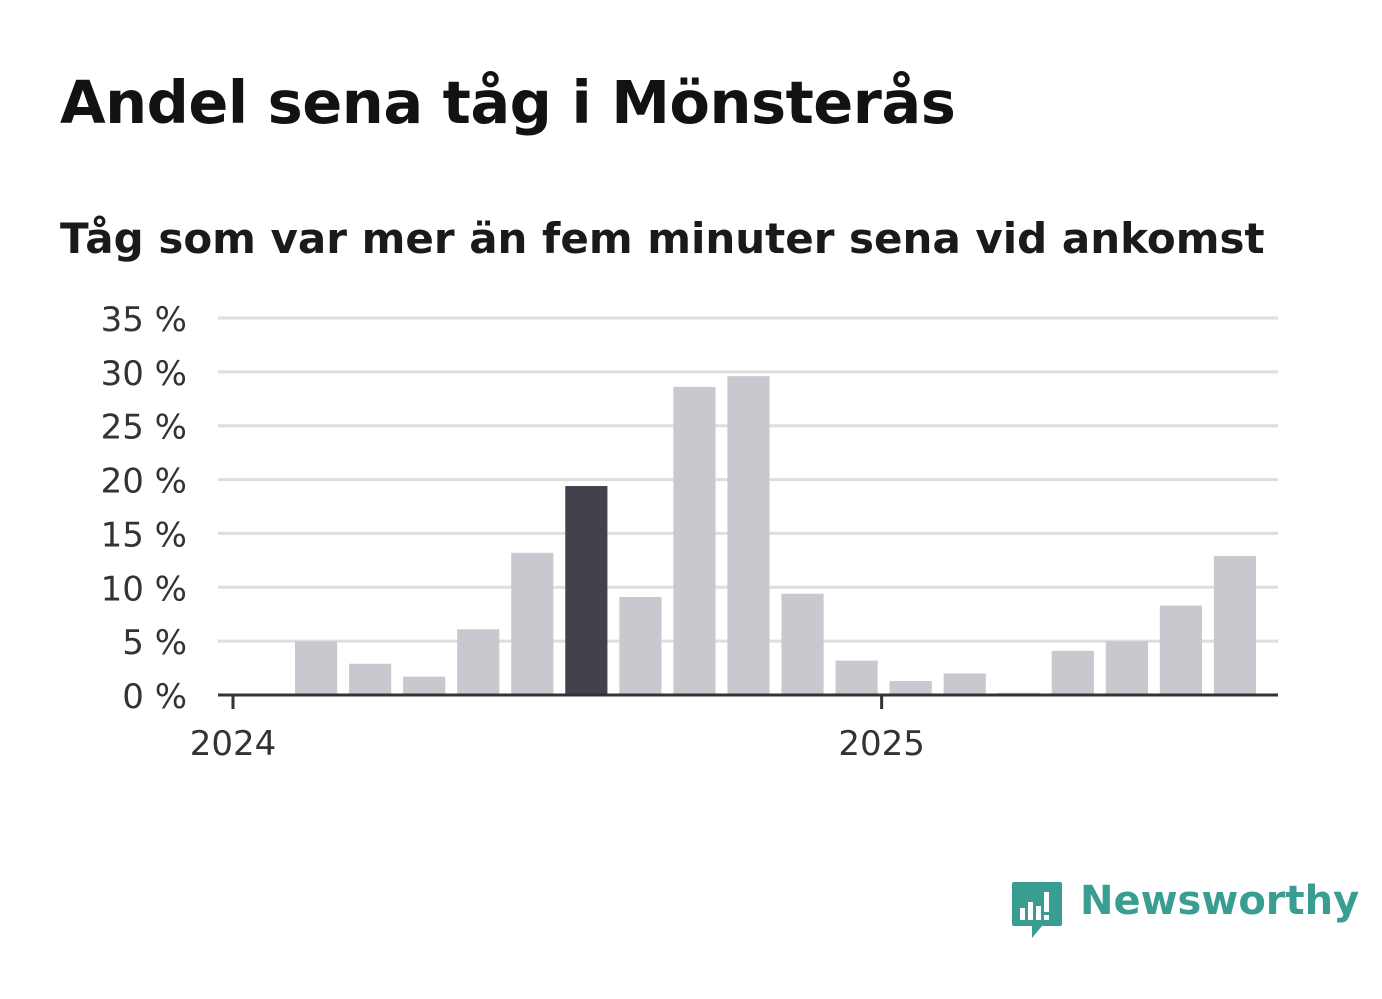 This screenshot has height=999, width=1382. Describe the element at coordinates (144, 374) in the screenshot. I see `y-tick-label: 30 %` at that location.